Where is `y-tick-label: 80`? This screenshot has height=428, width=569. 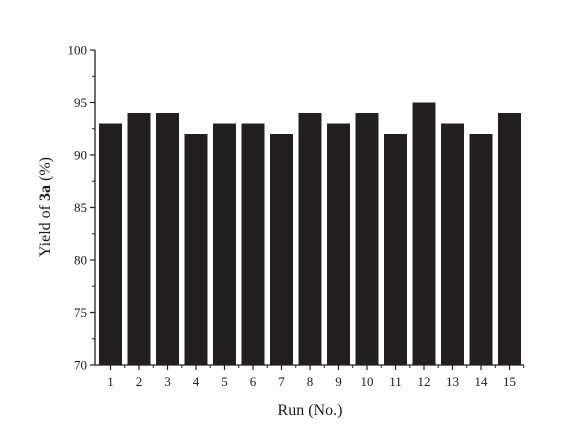
y-tick-label: 80 is located at coordinates (80, 260).